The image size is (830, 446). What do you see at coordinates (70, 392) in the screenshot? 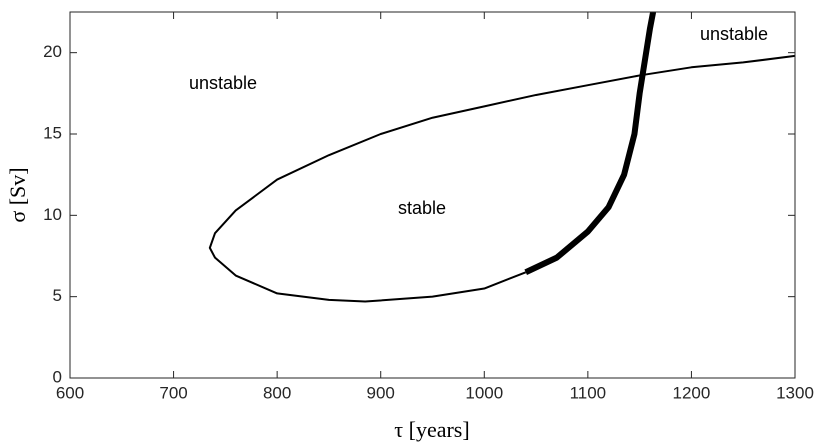
I see `x-tick-label: 600` at bounding box center [70, 392].